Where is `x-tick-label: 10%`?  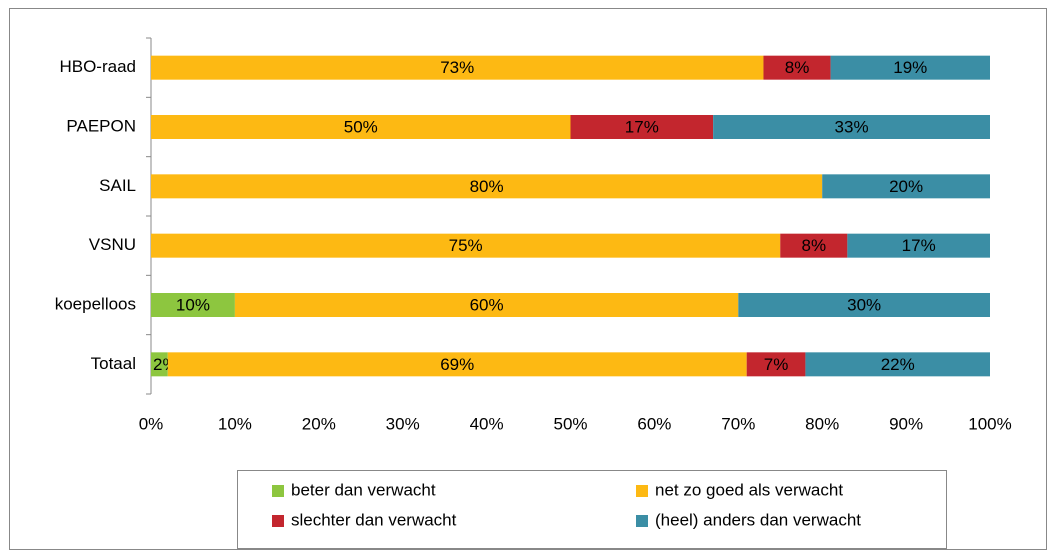 x-tick-label: 10% is located at coordinates (235, 423).